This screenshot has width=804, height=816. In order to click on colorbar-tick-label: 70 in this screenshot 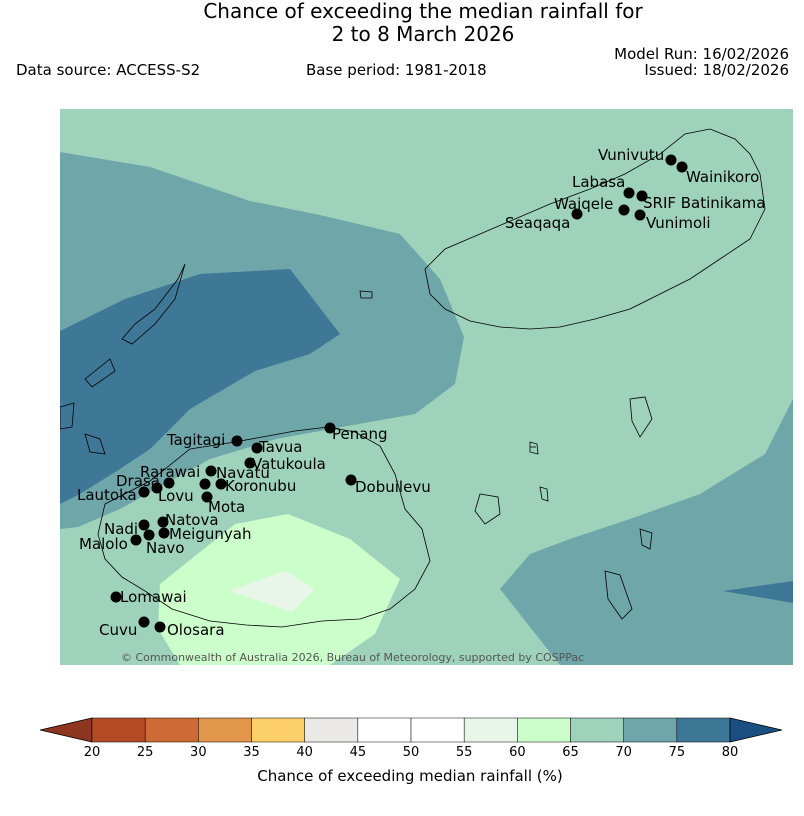, I will do `click(623, 752)`.